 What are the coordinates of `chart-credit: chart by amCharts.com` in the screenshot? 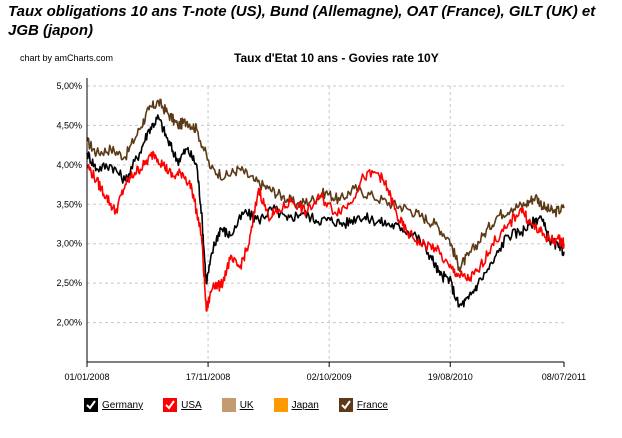 It's located at (67, 58).